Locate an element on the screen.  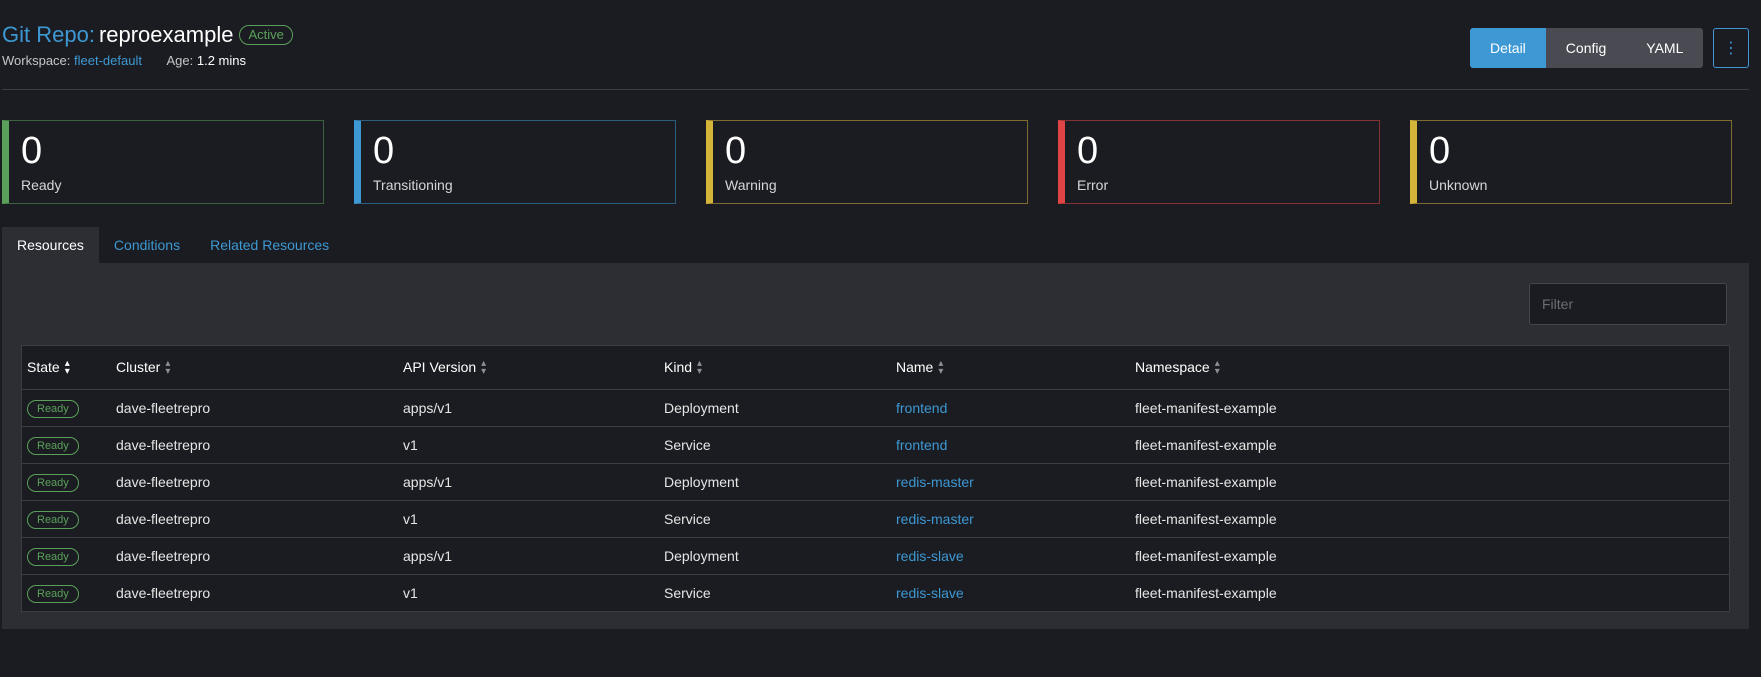
count-warning: 0 Warning is located at coordinates (867, 162).